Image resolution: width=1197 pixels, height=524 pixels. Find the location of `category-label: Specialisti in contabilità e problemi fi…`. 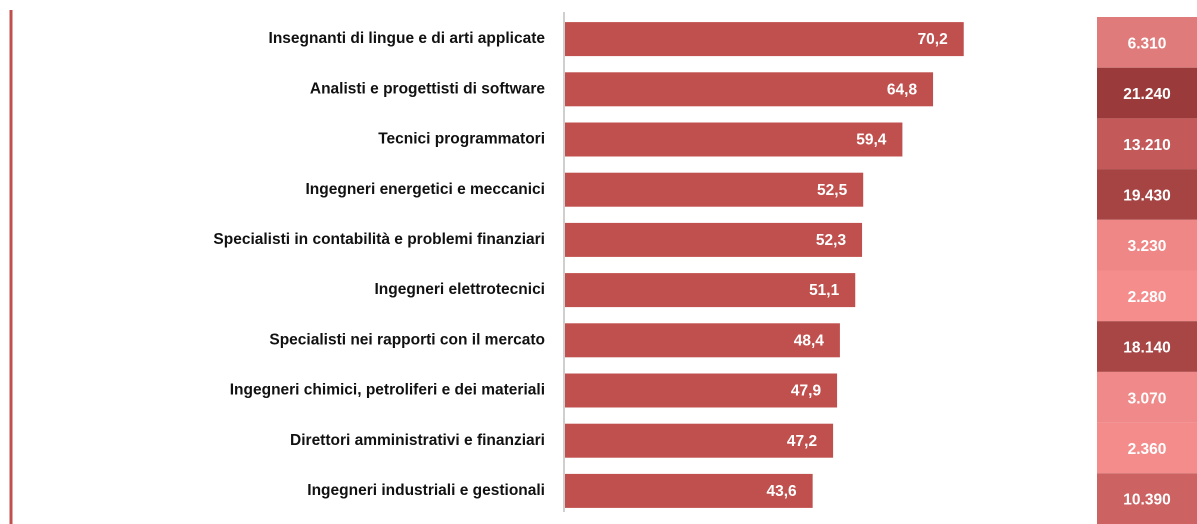

category-label: Specialisti in contabilità e problemi fi… is located at coordinates (379, 239).